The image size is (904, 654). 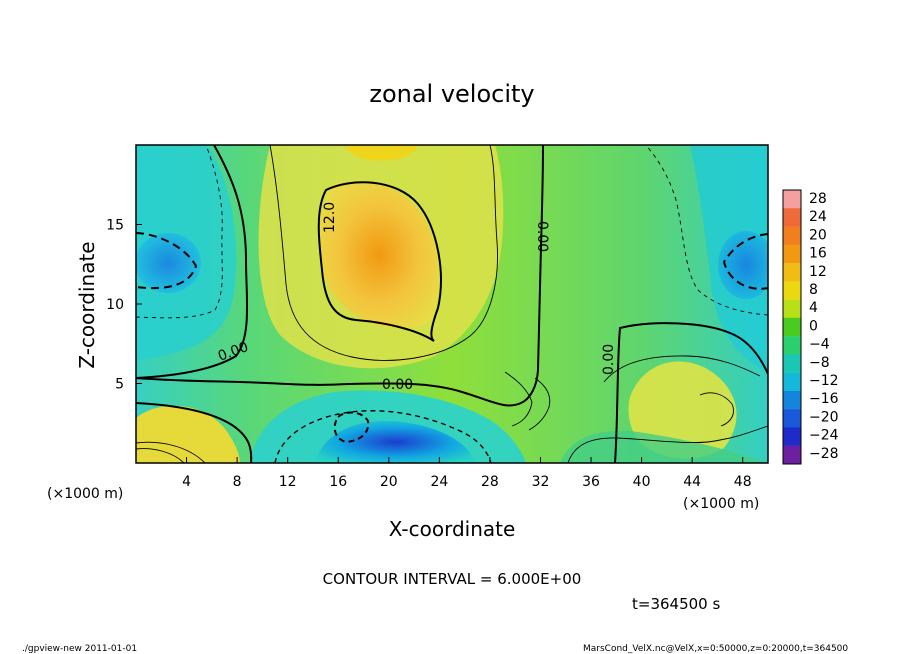 I want to click on colorbar-segments, so click(x=792, y=327).